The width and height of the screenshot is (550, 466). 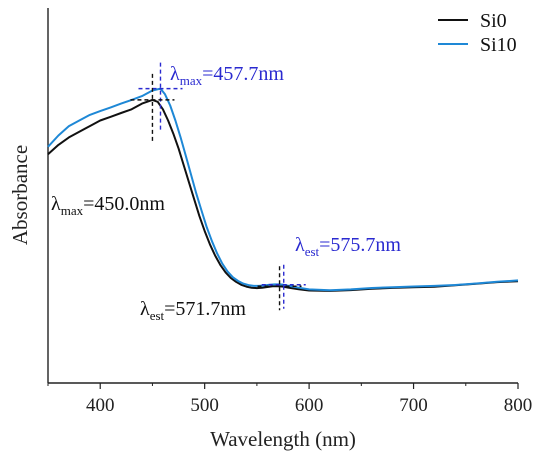 I want to click on annotation-si0-max: λmax=450.0nm, so click(x=108, y=205).